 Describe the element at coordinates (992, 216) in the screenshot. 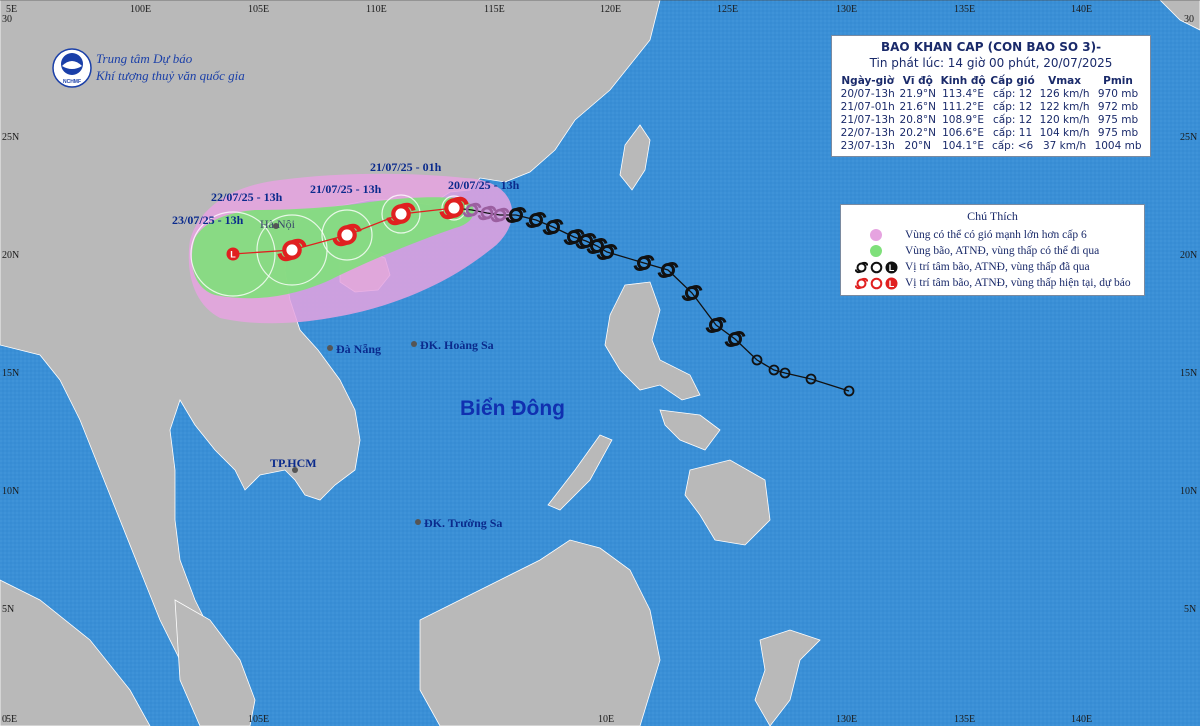

I see `legend-title: Chú Thích` at that location.